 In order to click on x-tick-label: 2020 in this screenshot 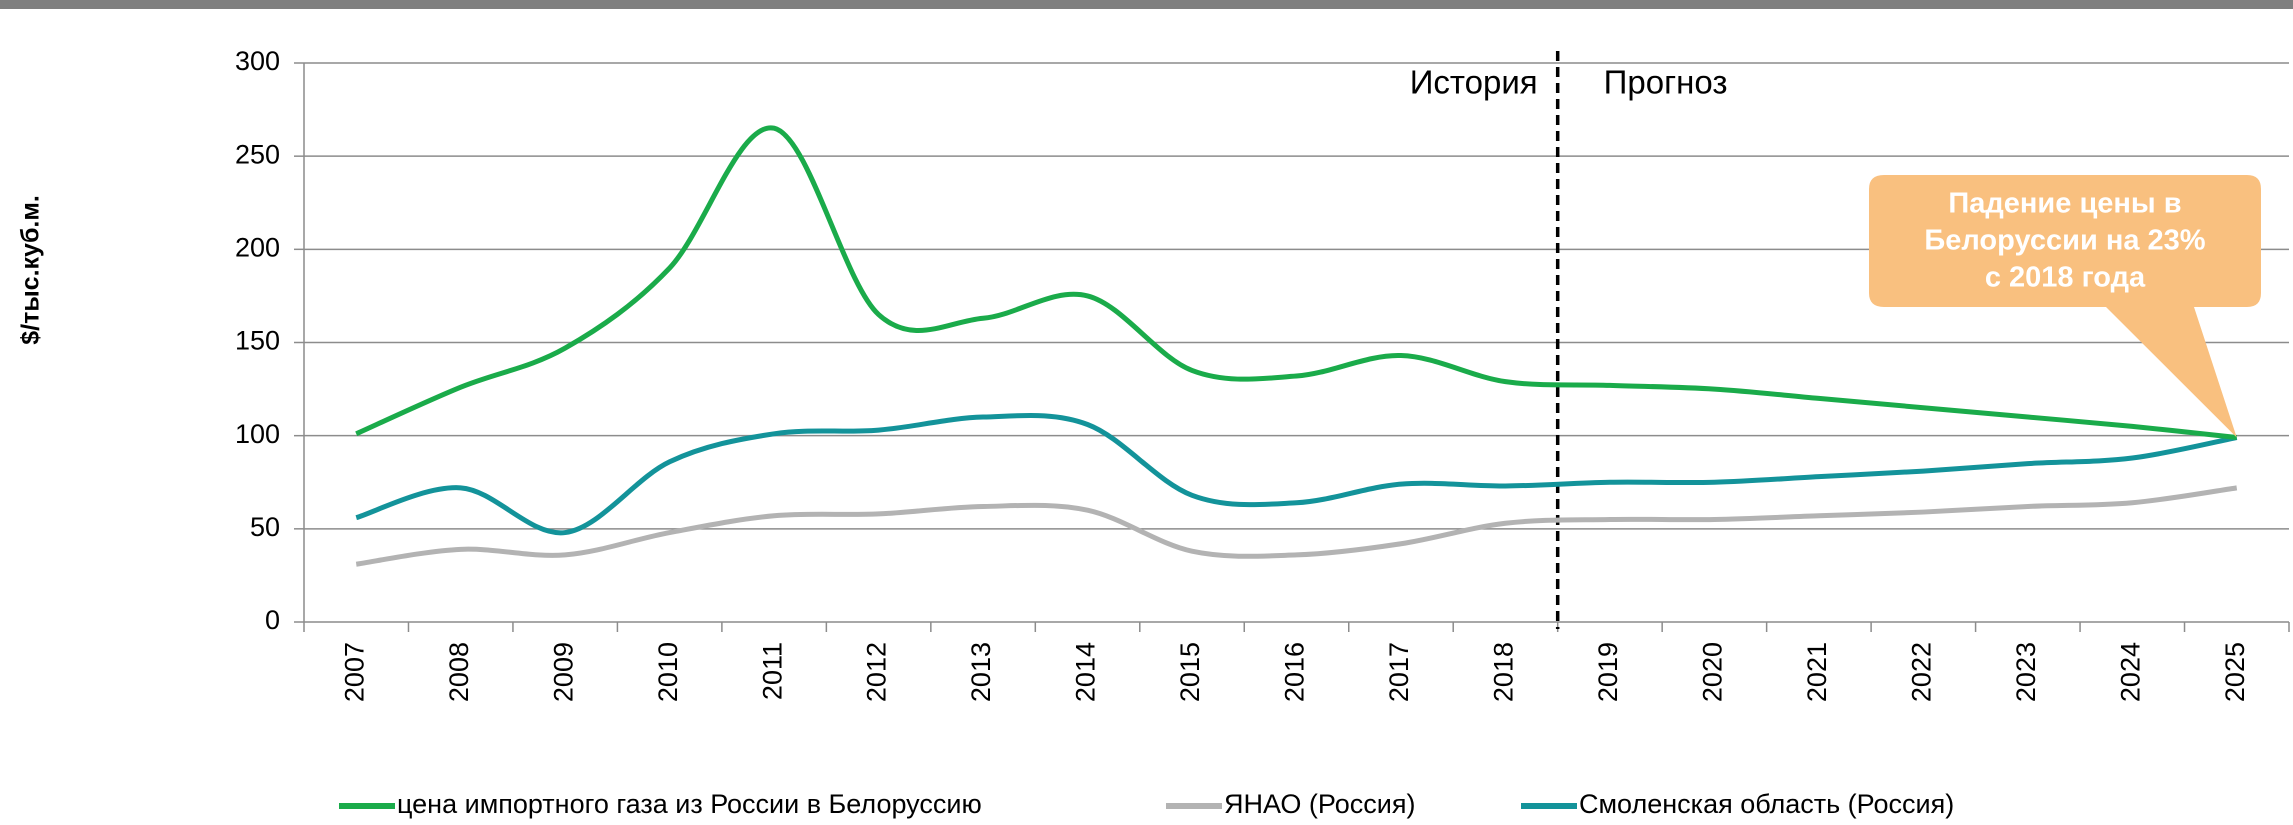, I will do `click(1713, 672)`.